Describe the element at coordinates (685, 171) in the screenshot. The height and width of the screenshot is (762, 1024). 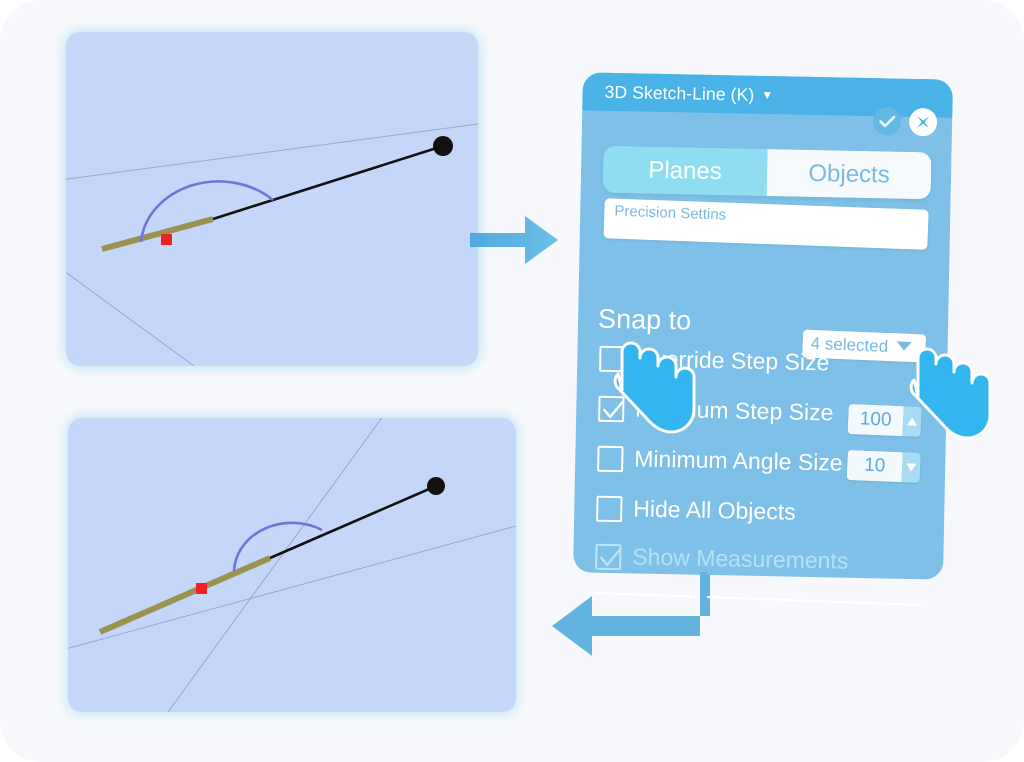
I see `tab-planes: Planes` at that location.